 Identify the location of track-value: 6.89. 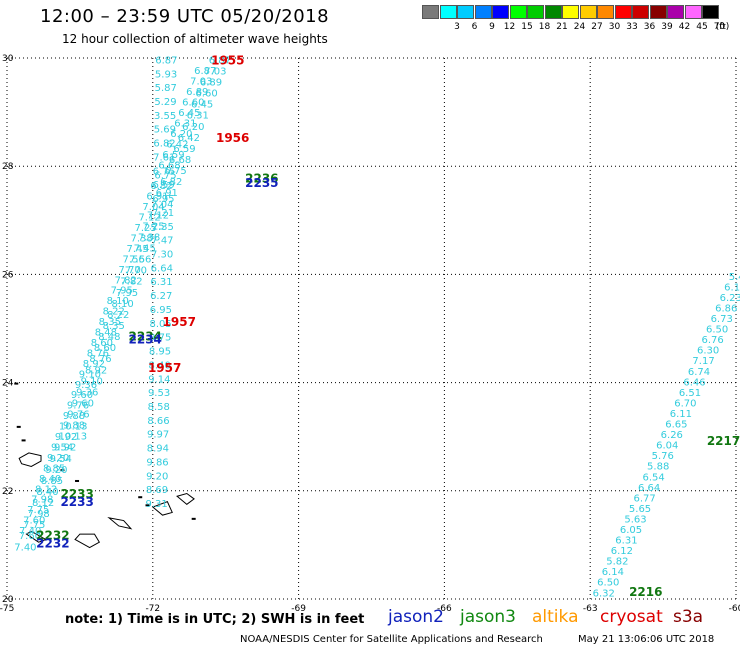
(197, 92).